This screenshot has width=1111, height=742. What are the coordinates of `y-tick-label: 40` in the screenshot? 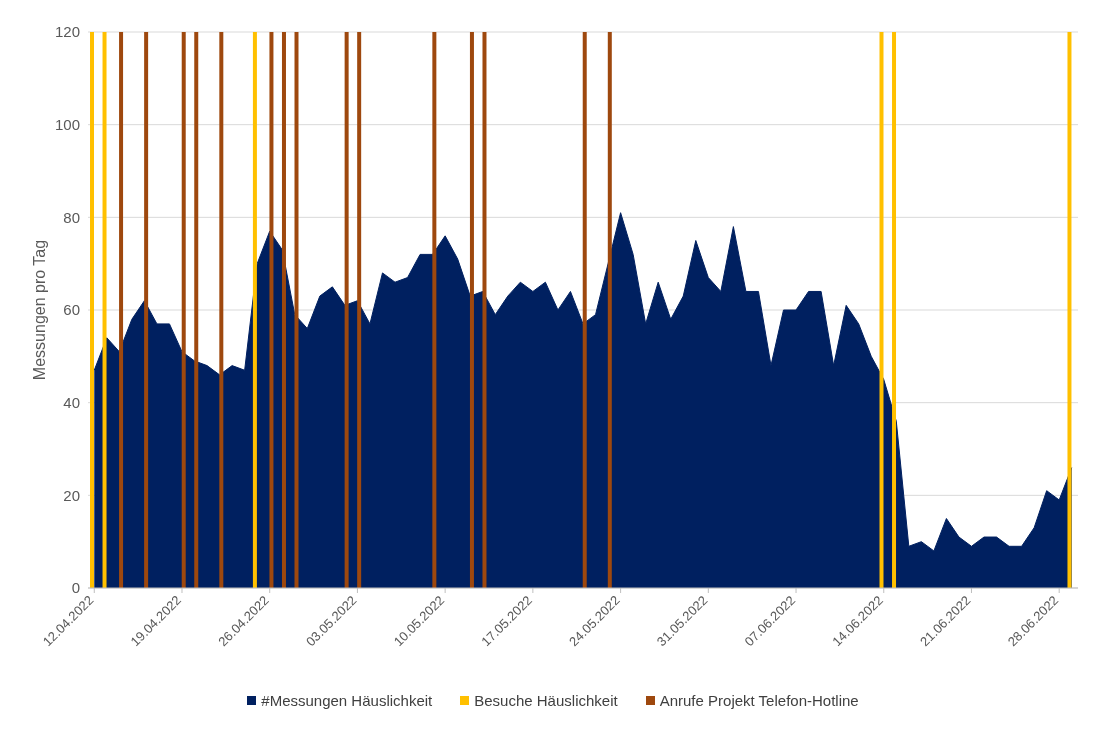 It's located at (71, 402).